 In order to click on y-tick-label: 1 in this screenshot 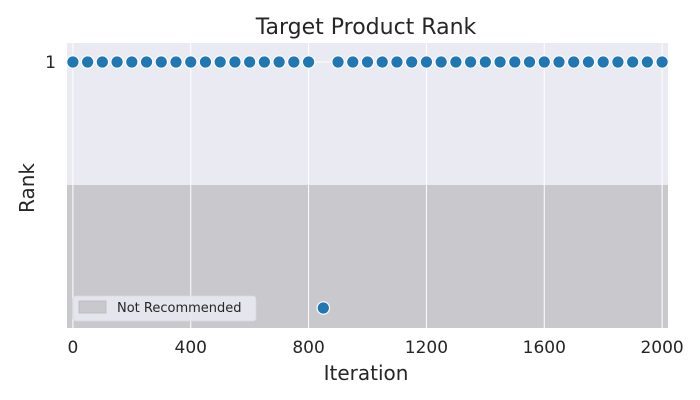, I will do `click(50, 63)`.